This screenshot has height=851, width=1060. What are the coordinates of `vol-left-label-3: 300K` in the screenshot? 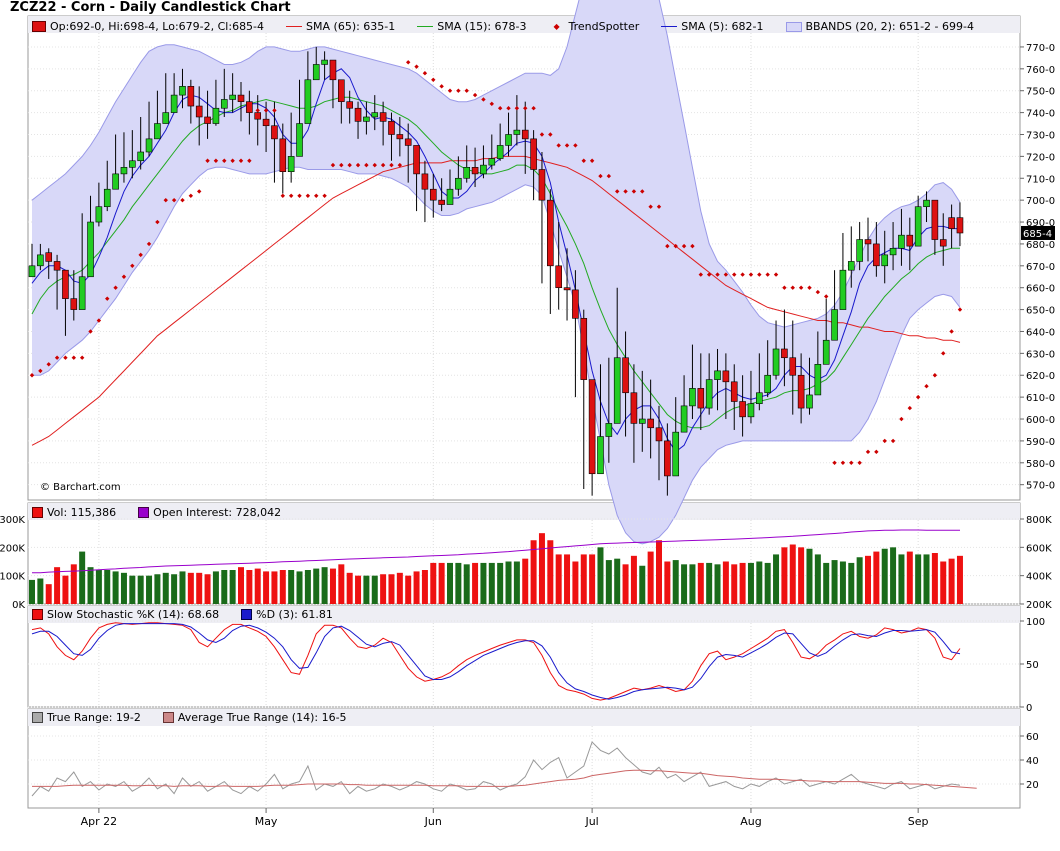 It's located at (12, 520).